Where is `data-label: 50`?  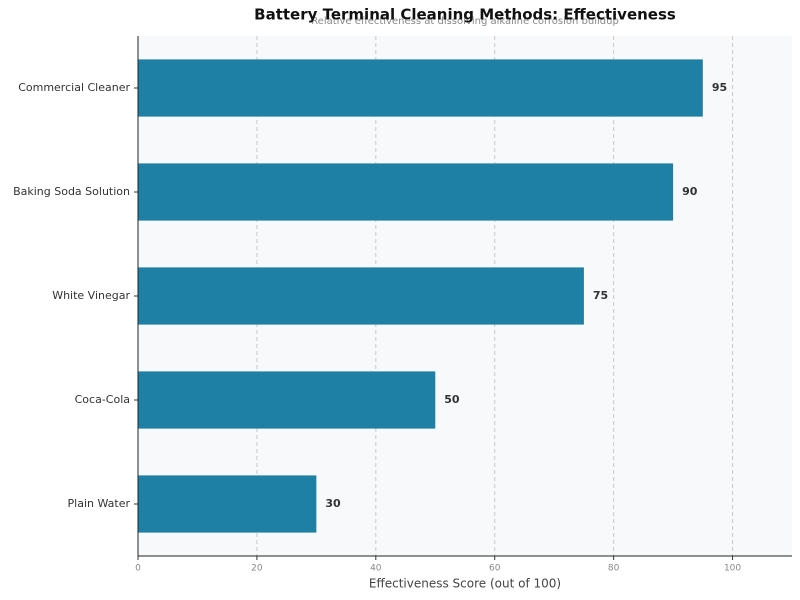
data-label: 50 is located at coordinates (452, 399).